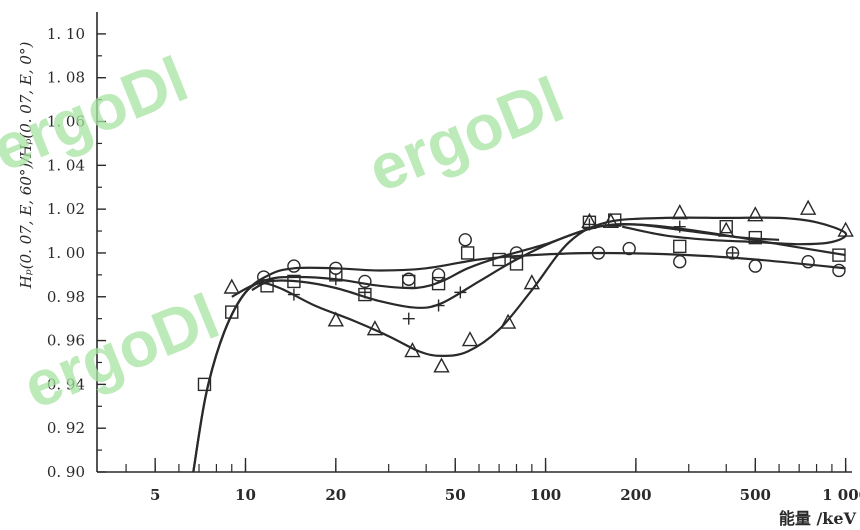 This screenshot has height=530, width=860. Describe the element at coordinates (66, 341) in the screenshot. I see `y-tick-label: 0. 96` at that location.